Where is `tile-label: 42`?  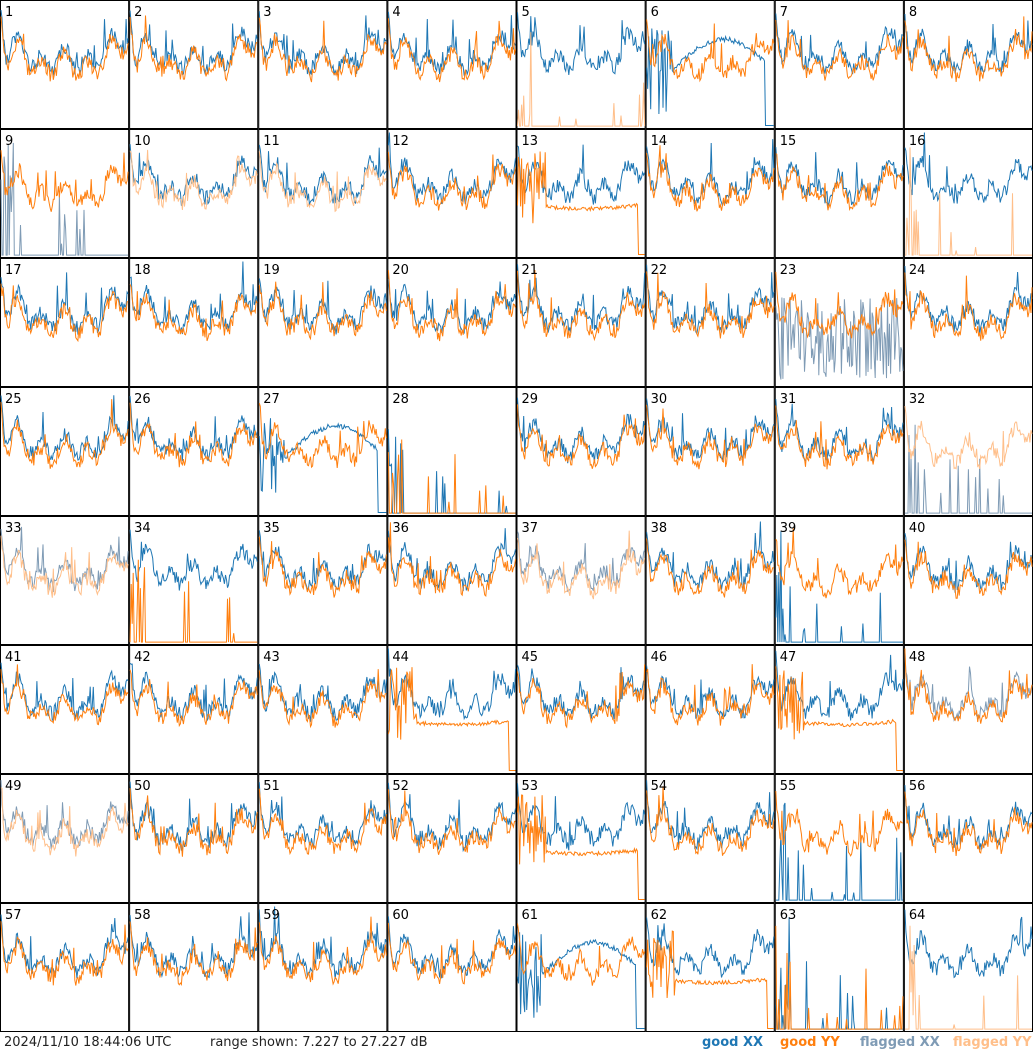 tile-label: 42 is located at coordinates (142, 657).